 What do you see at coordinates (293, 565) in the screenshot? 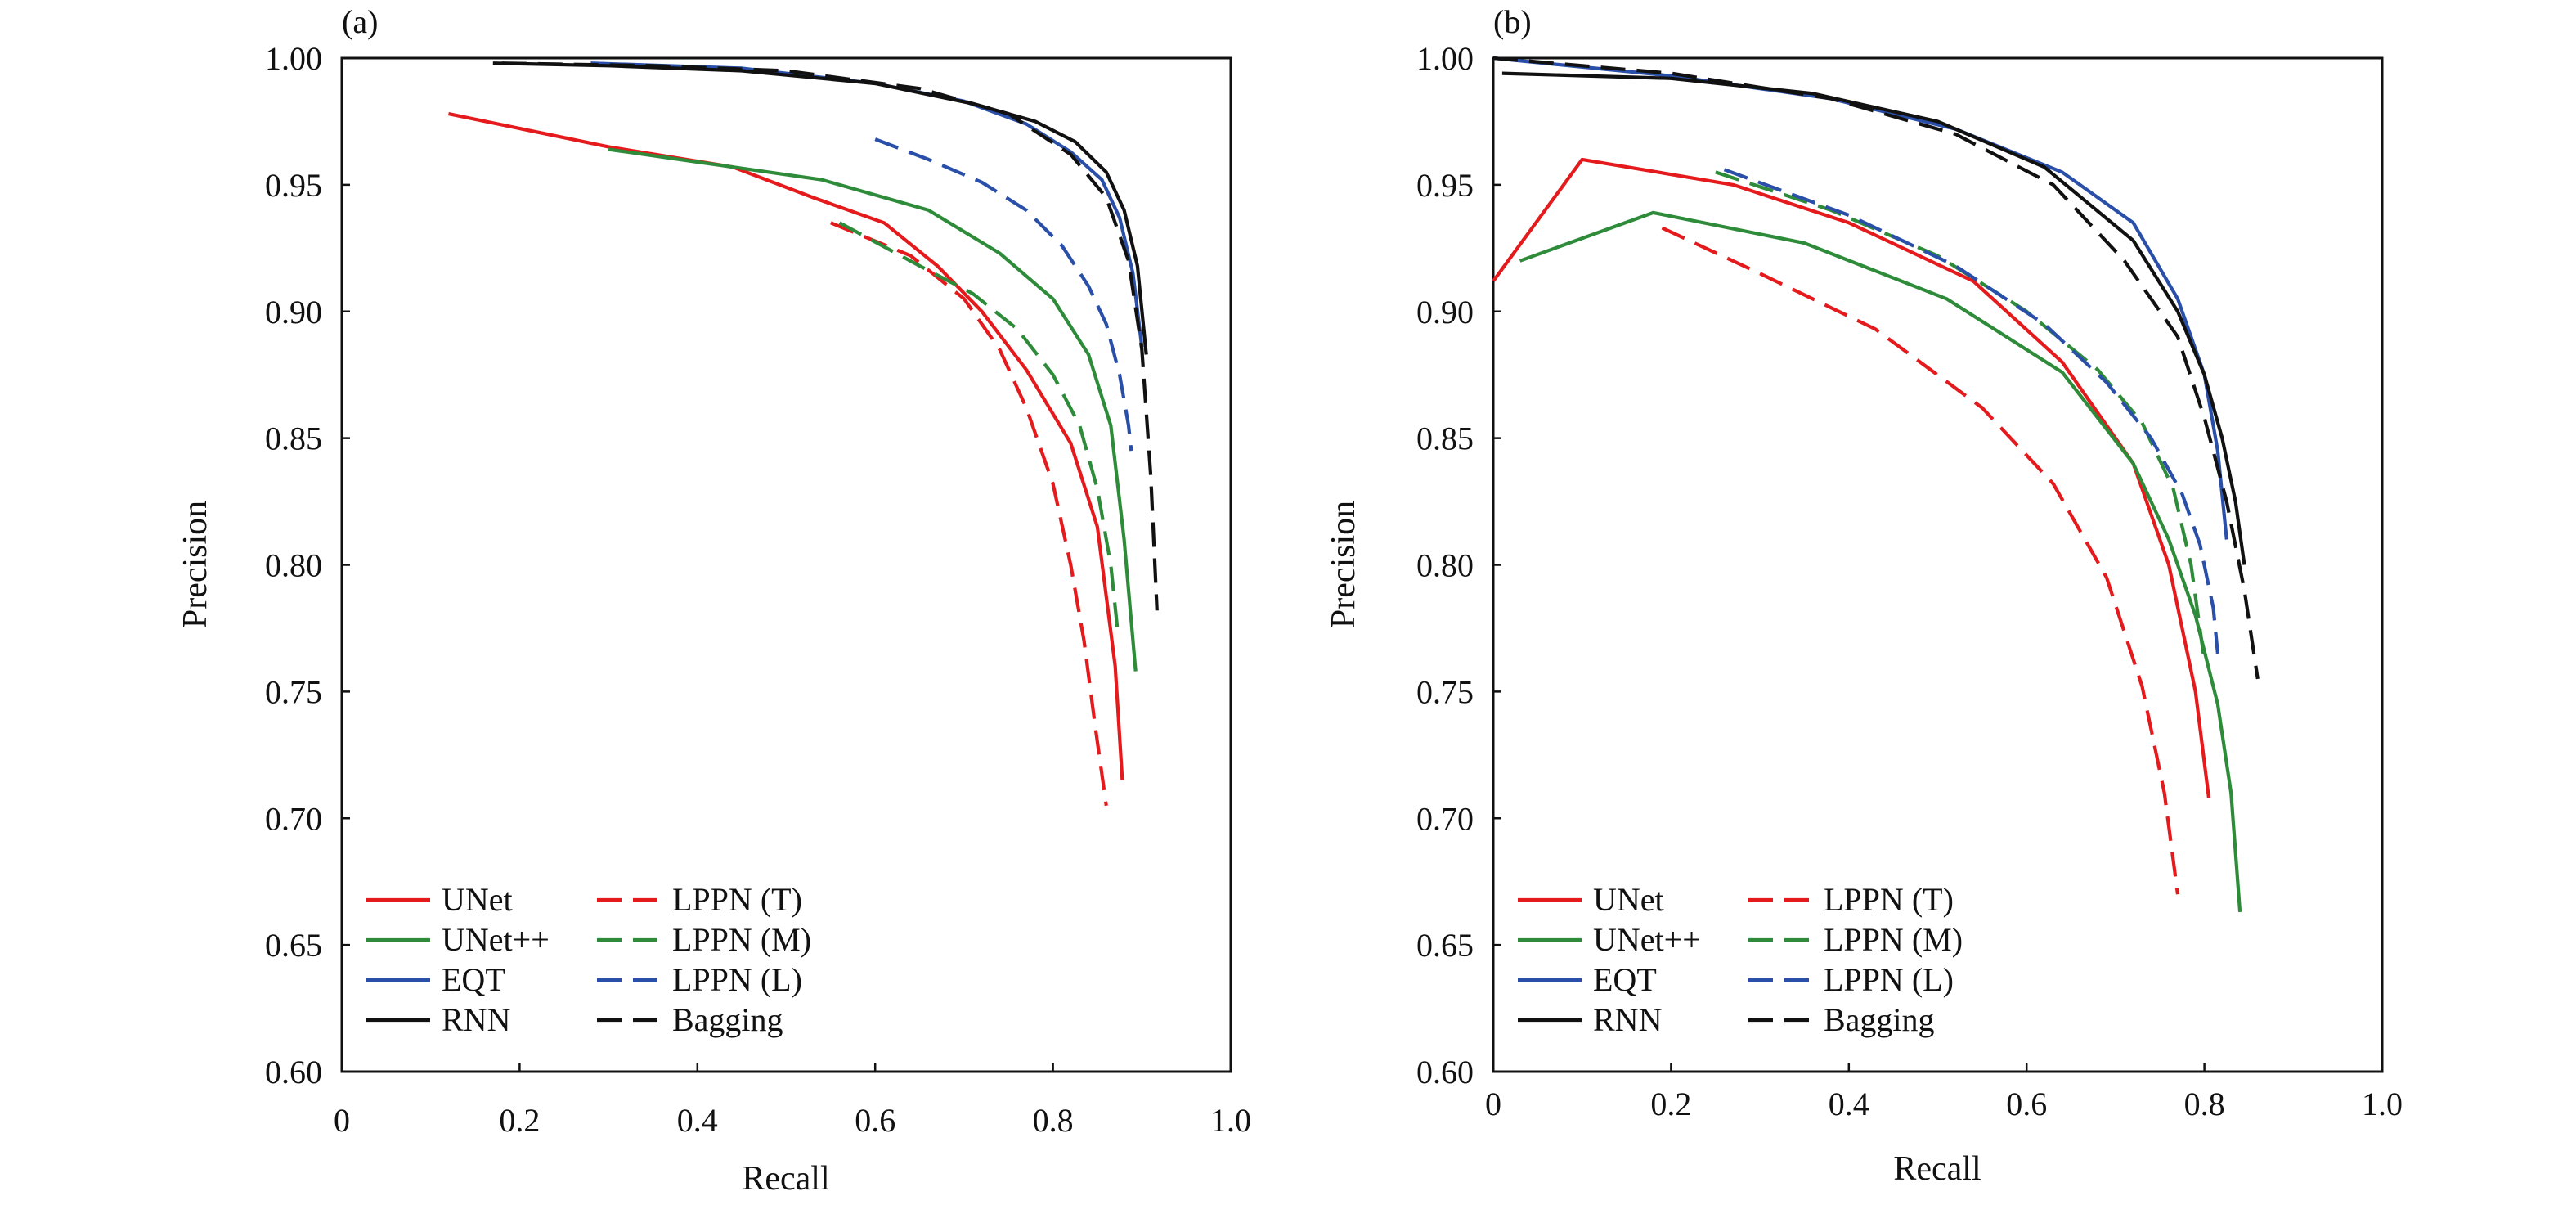
I see `y-tick-label-a: 0.80` at bounding box center [293, 565].